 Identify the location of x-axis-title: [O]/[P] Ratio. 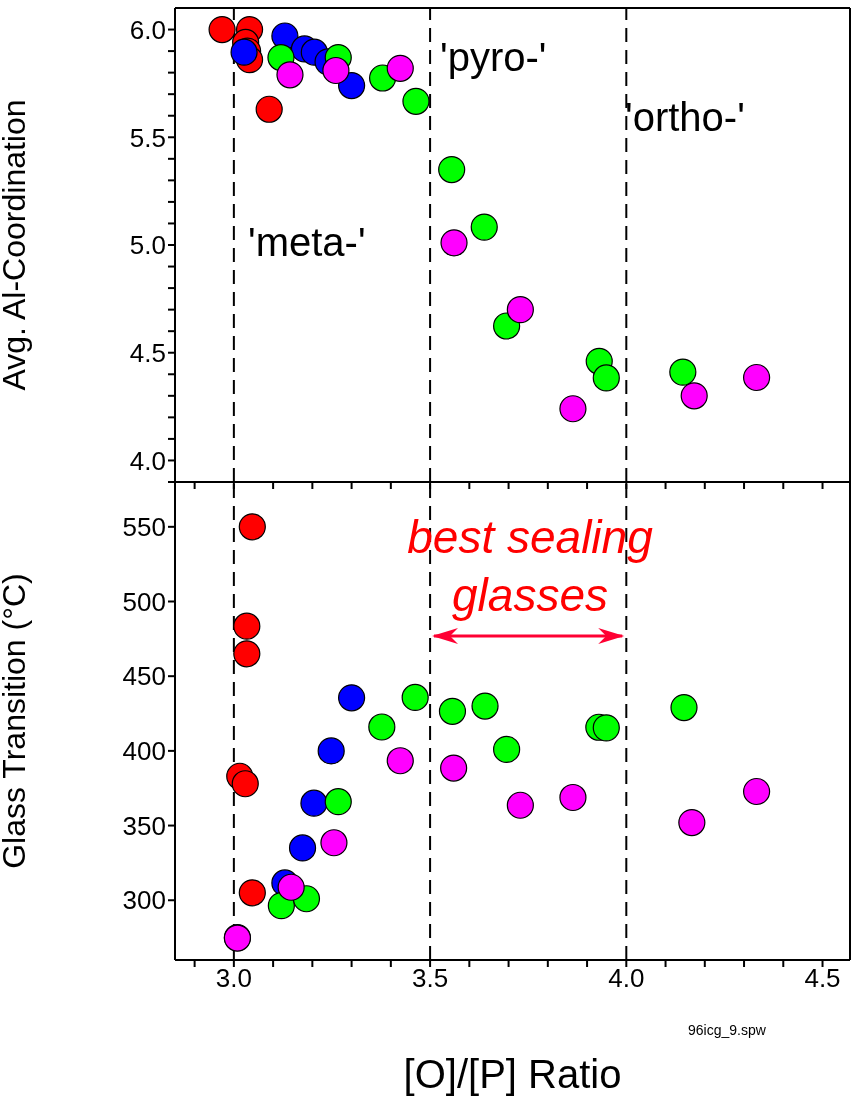
(512, 1074).